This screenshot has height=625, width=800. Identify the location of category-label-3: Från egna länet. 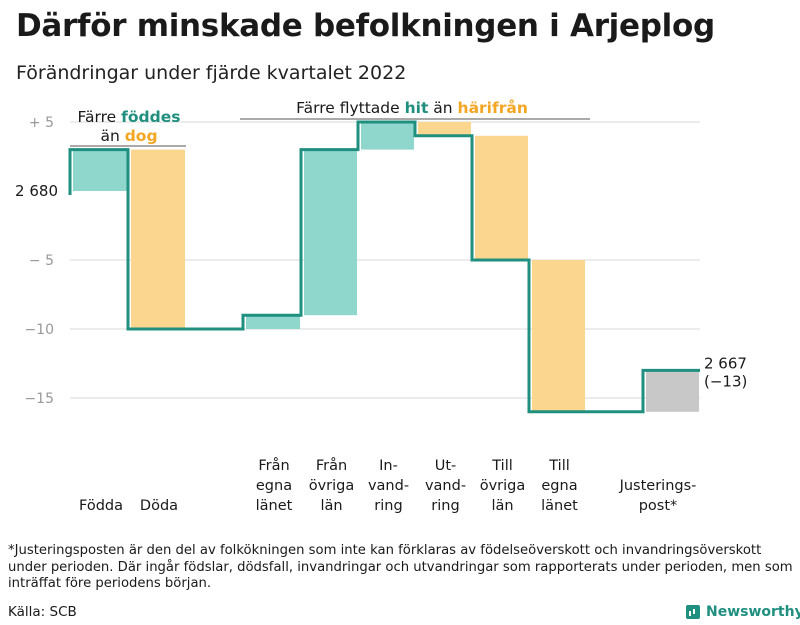
(274, 485).